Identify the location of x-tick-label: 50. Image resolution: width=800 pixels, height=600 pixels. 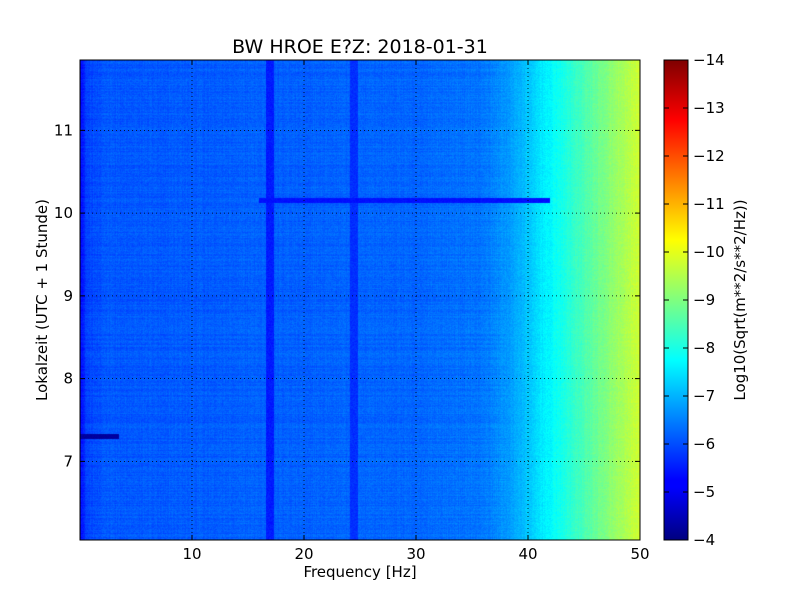
(639, 554).